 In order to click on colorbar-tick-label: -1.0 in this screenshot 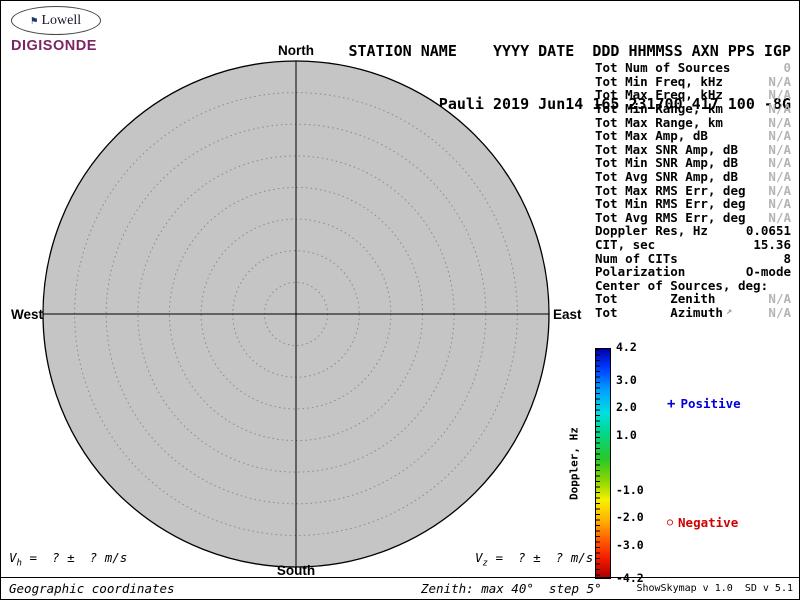, I will do `click(630, 490)`.